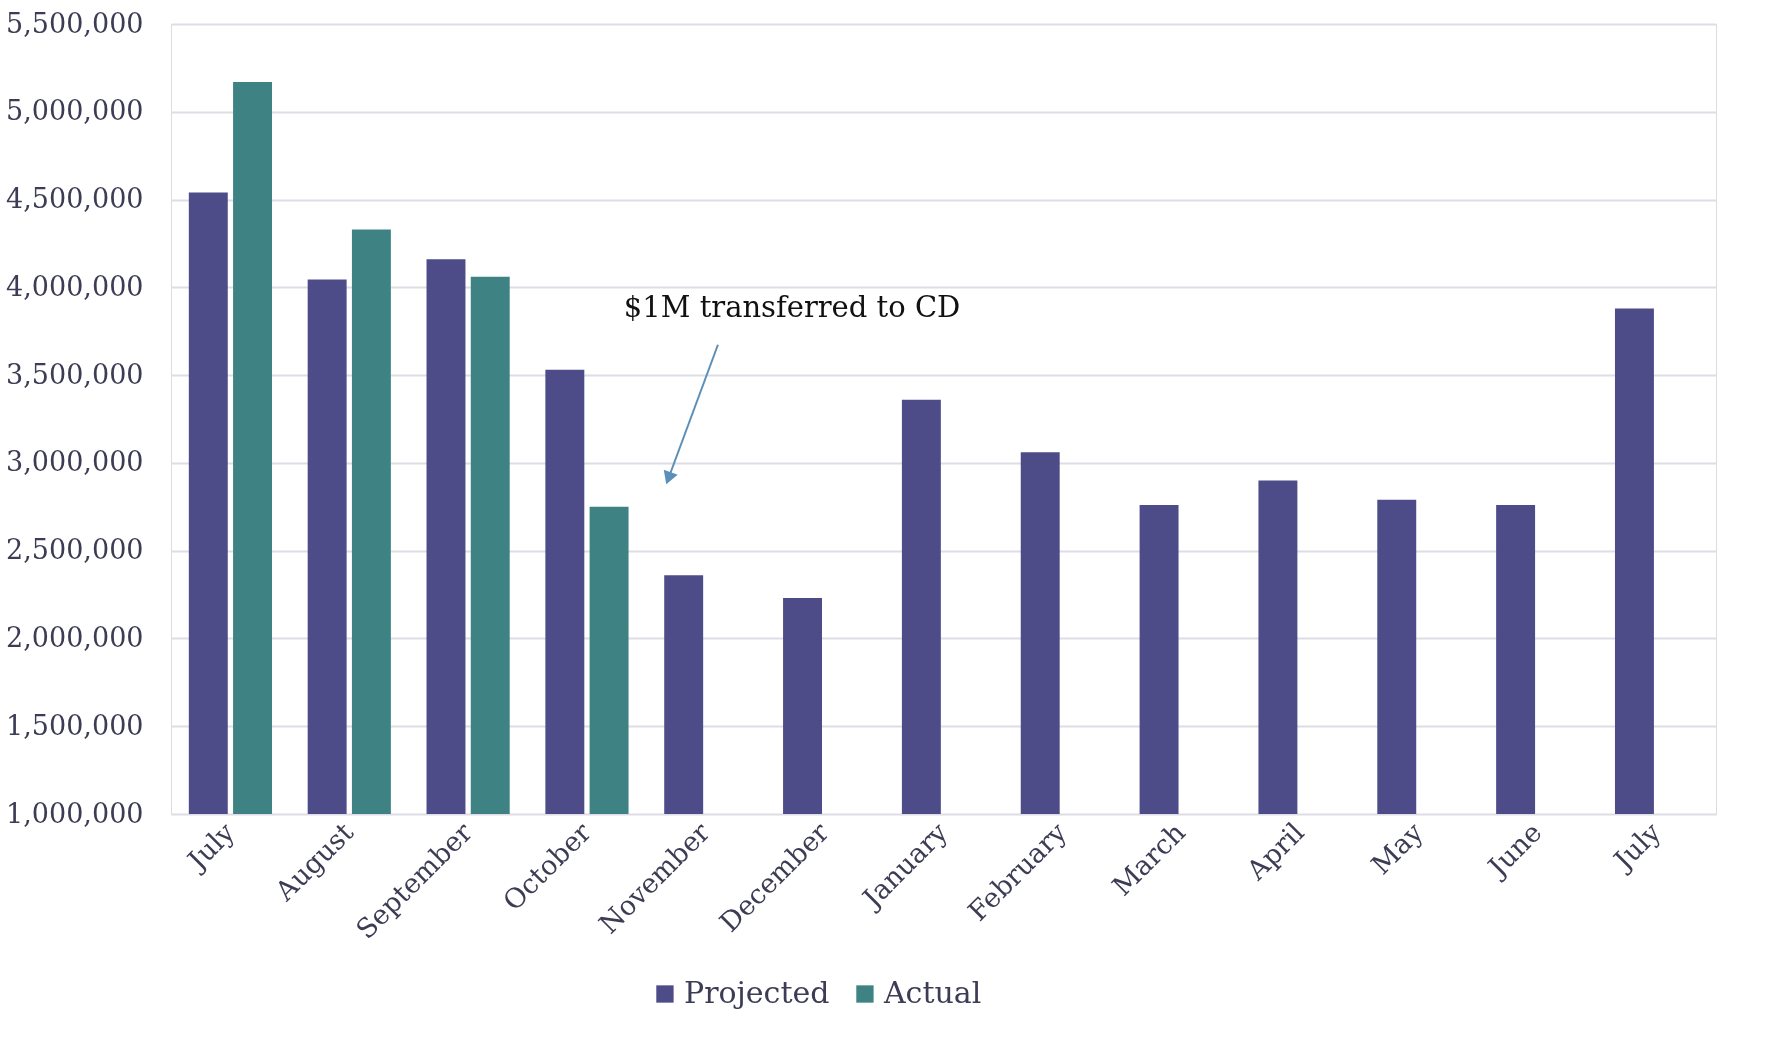 This screenshot has height=1052, width=1765. What do you see at coordinates (75, 550) in the screenshot?
I see `y-tick-label: 2,500,000` at bounding box center [75, 550].